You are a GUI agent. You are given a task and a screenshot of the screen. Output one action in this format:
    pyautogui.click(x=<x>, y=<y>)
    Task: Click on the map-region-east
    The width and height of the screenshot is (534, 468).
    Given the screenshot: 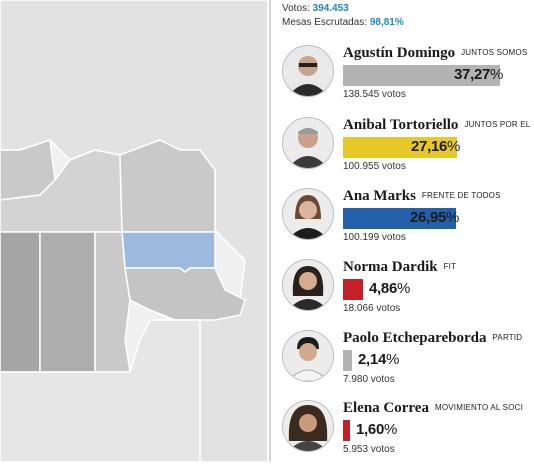 What is the action you would take?
    pyautogui.click(x=167, y=186)
    